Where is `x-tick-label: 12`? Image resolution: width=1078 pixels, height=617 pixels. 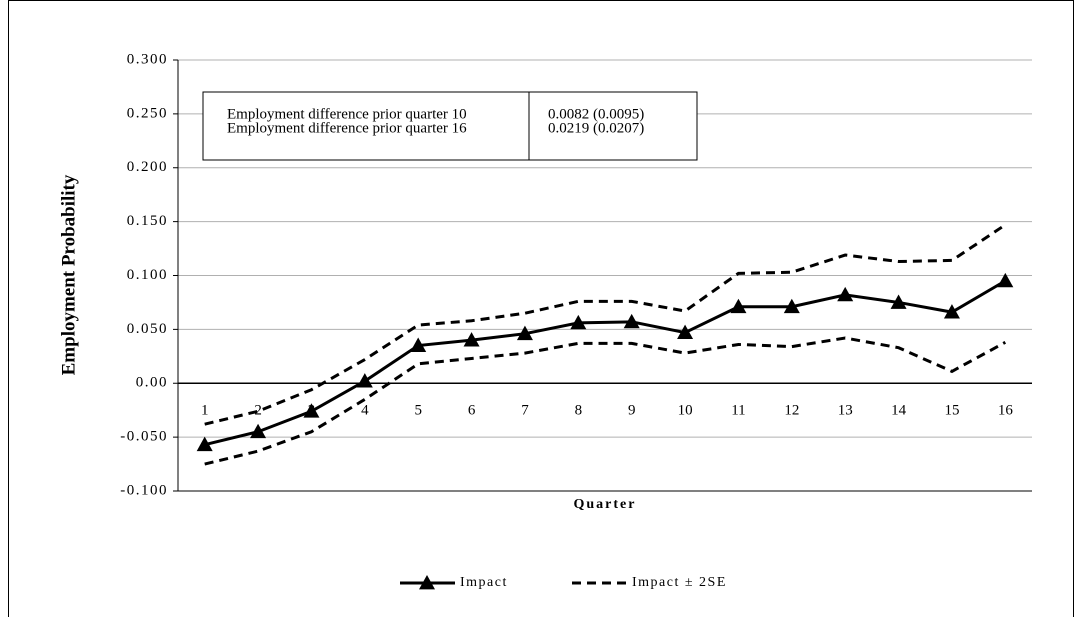
x-tick-label: 12 is located at coordinates (791, 411).